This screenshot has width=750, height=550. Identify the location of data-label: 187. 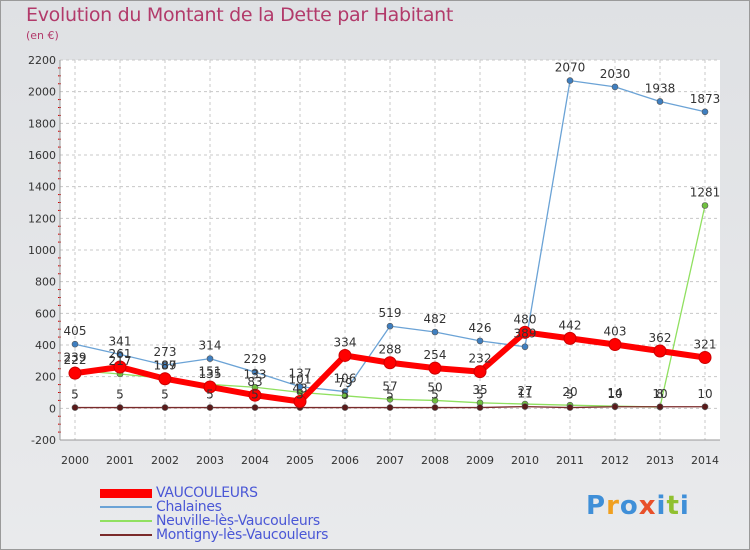
(165, 366).